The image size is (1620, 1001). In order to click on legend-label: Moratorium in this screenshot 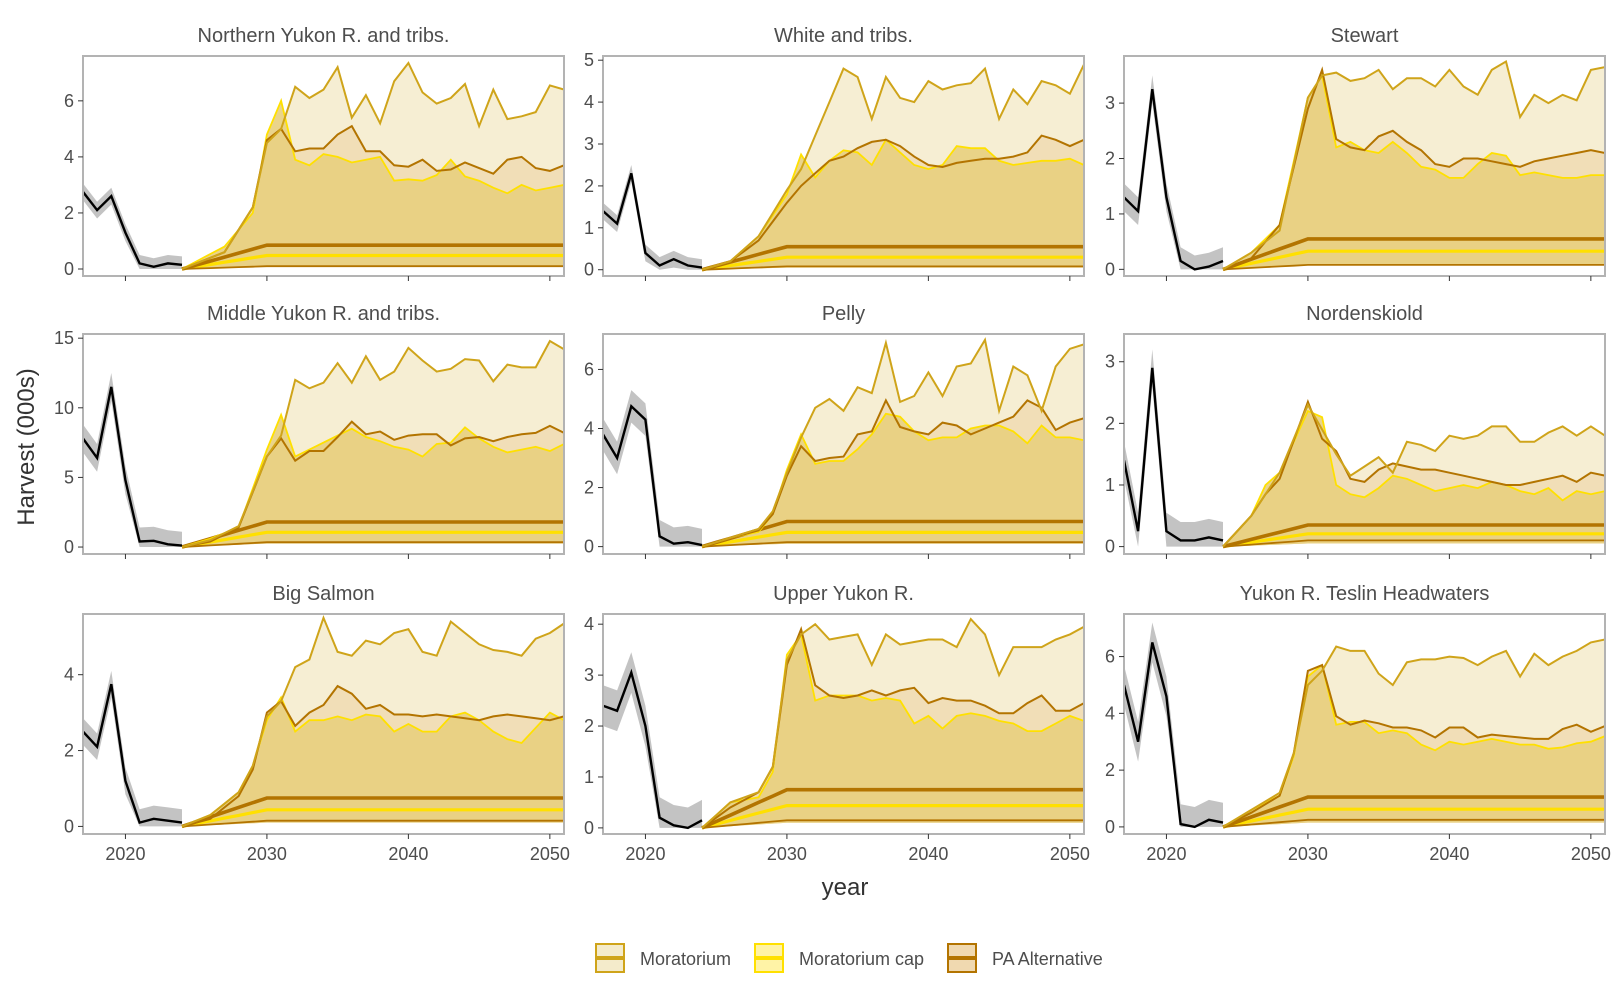, I will do `click(685, 959)`.